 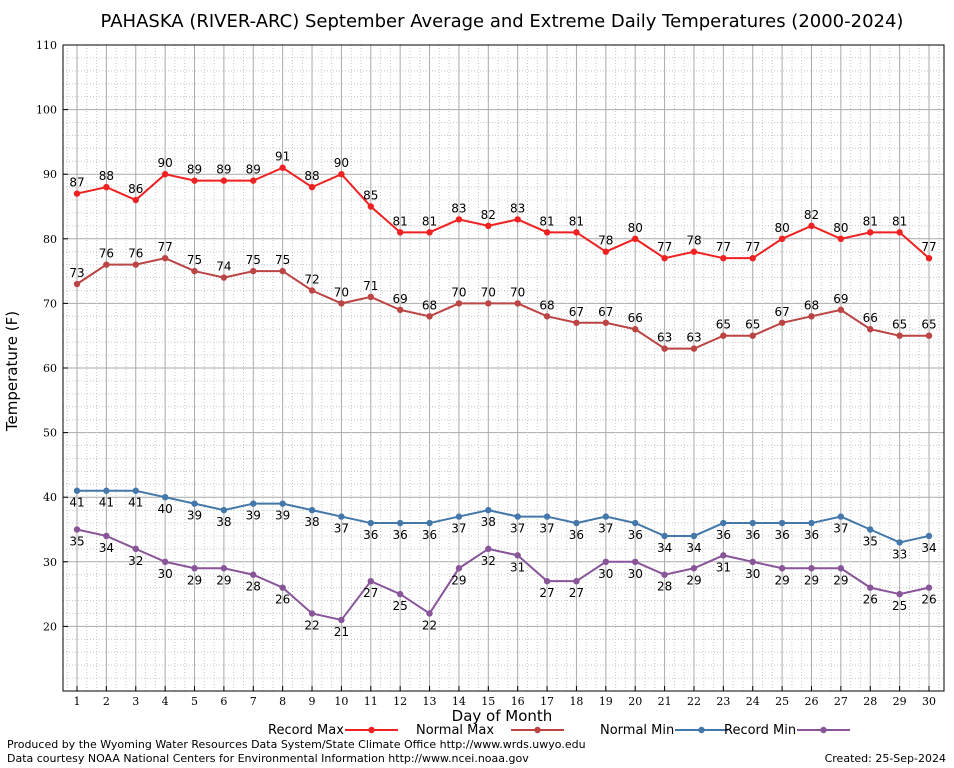 I want to click on data-label: 28, so click(x=253, y=587).